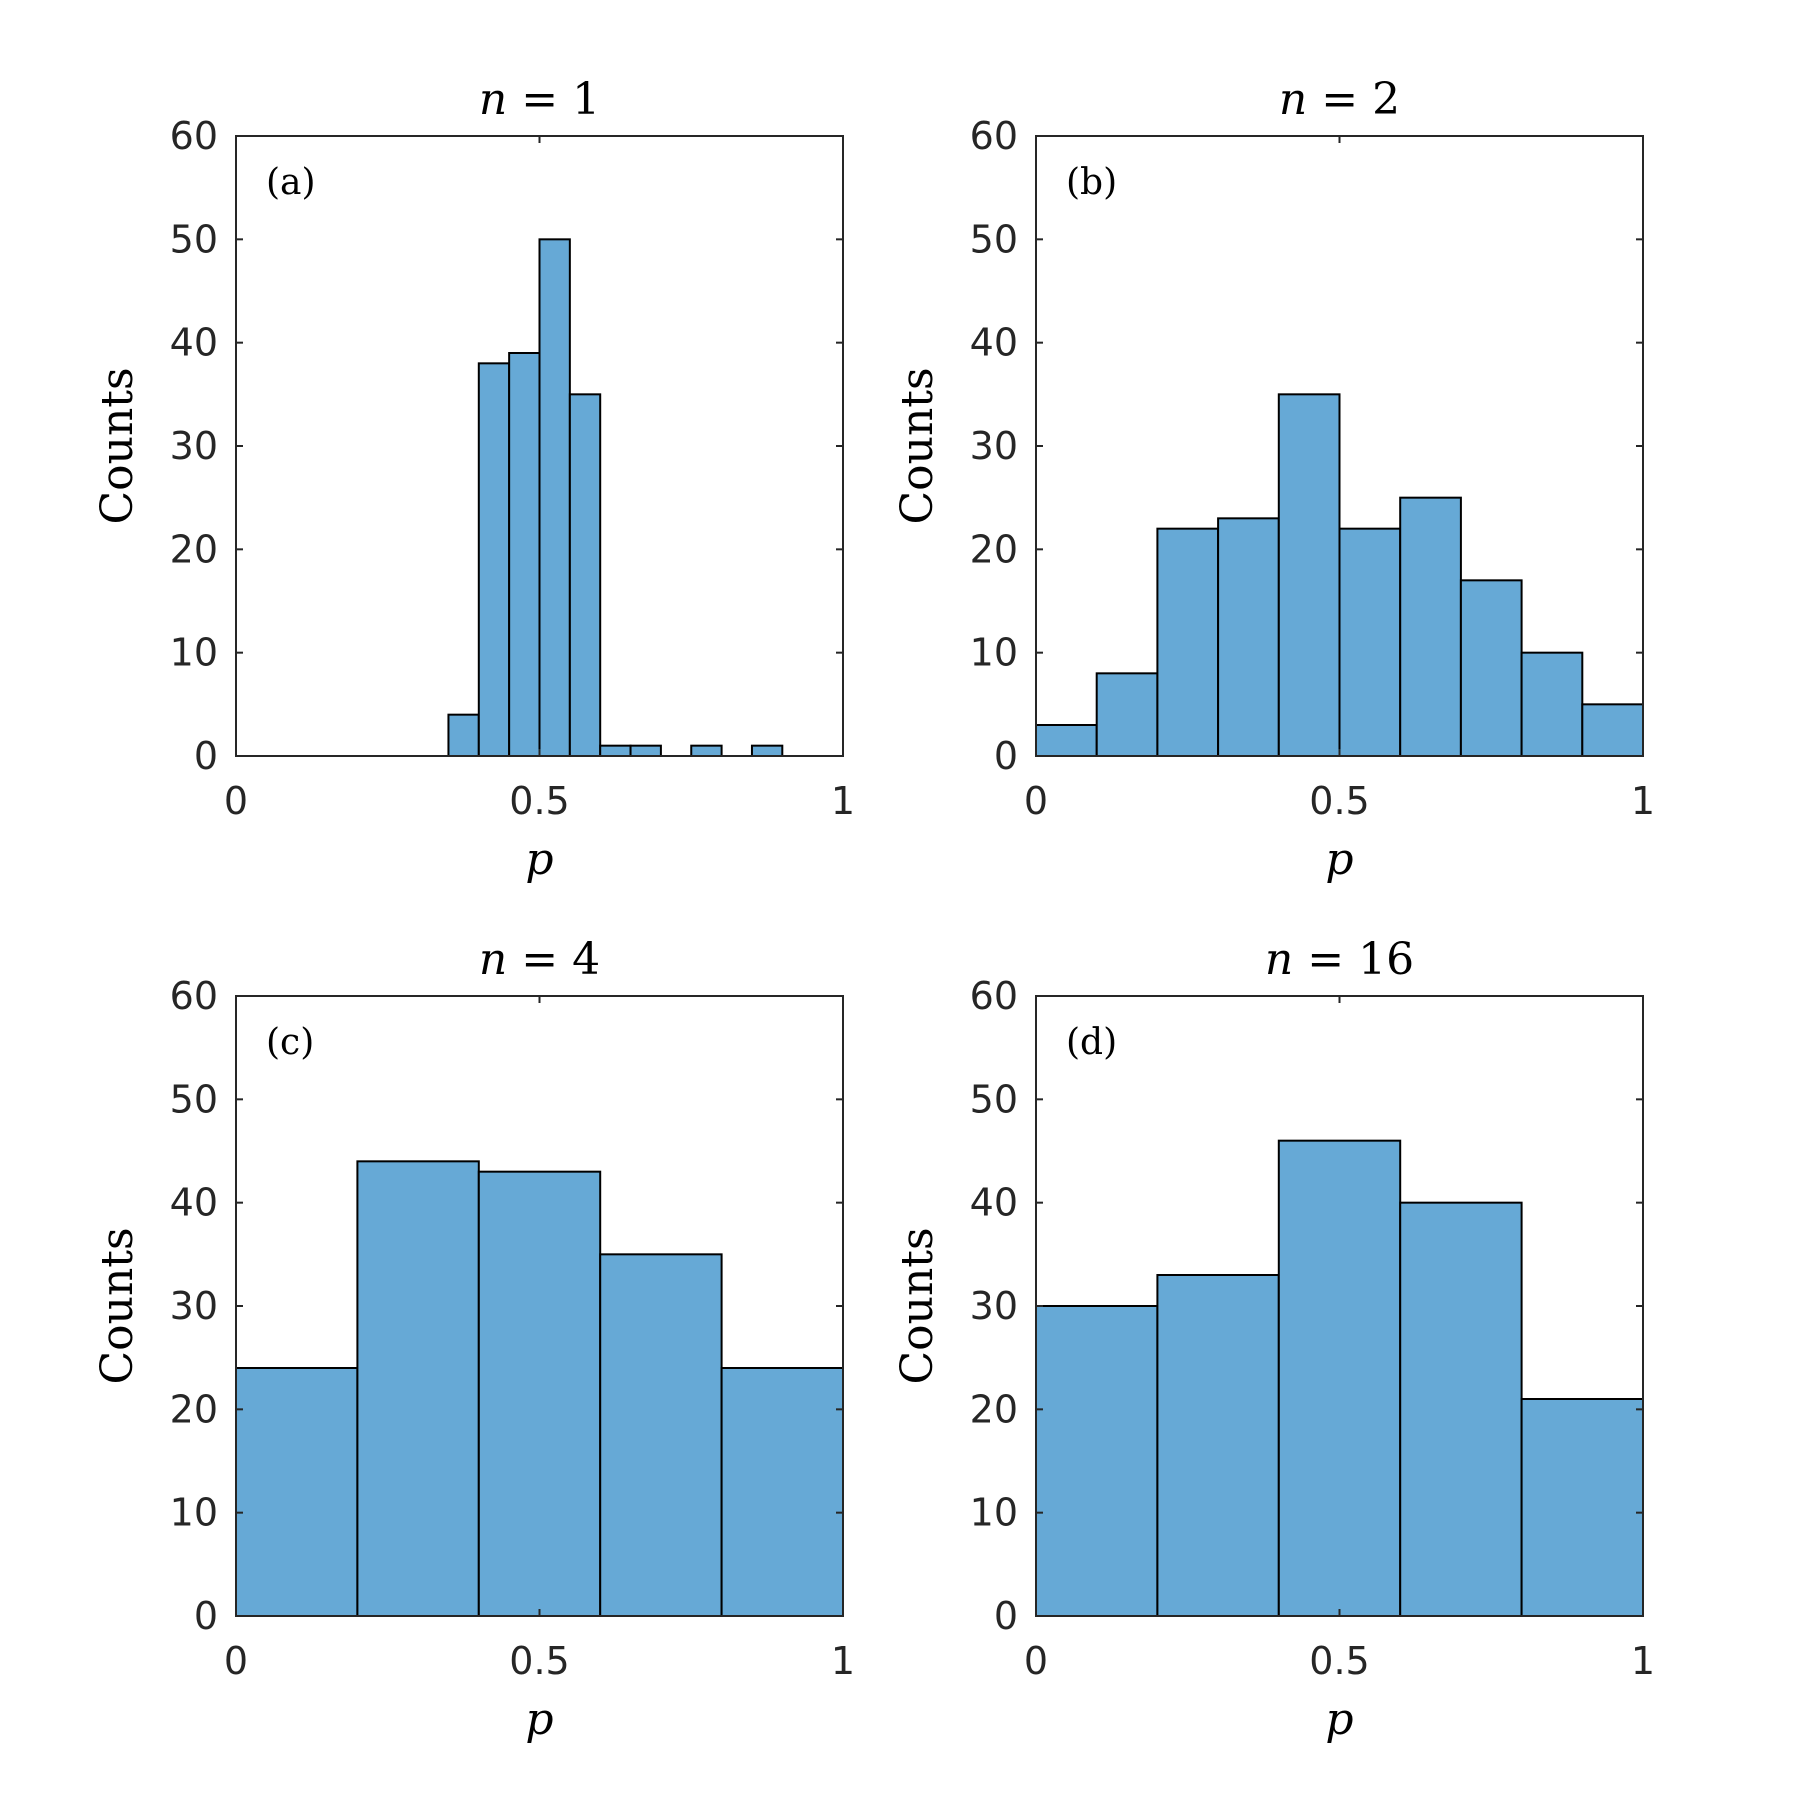 This screenshot has height=1800, width=1800. I want to click on panel-title: n = 16, so click(1339, 959).